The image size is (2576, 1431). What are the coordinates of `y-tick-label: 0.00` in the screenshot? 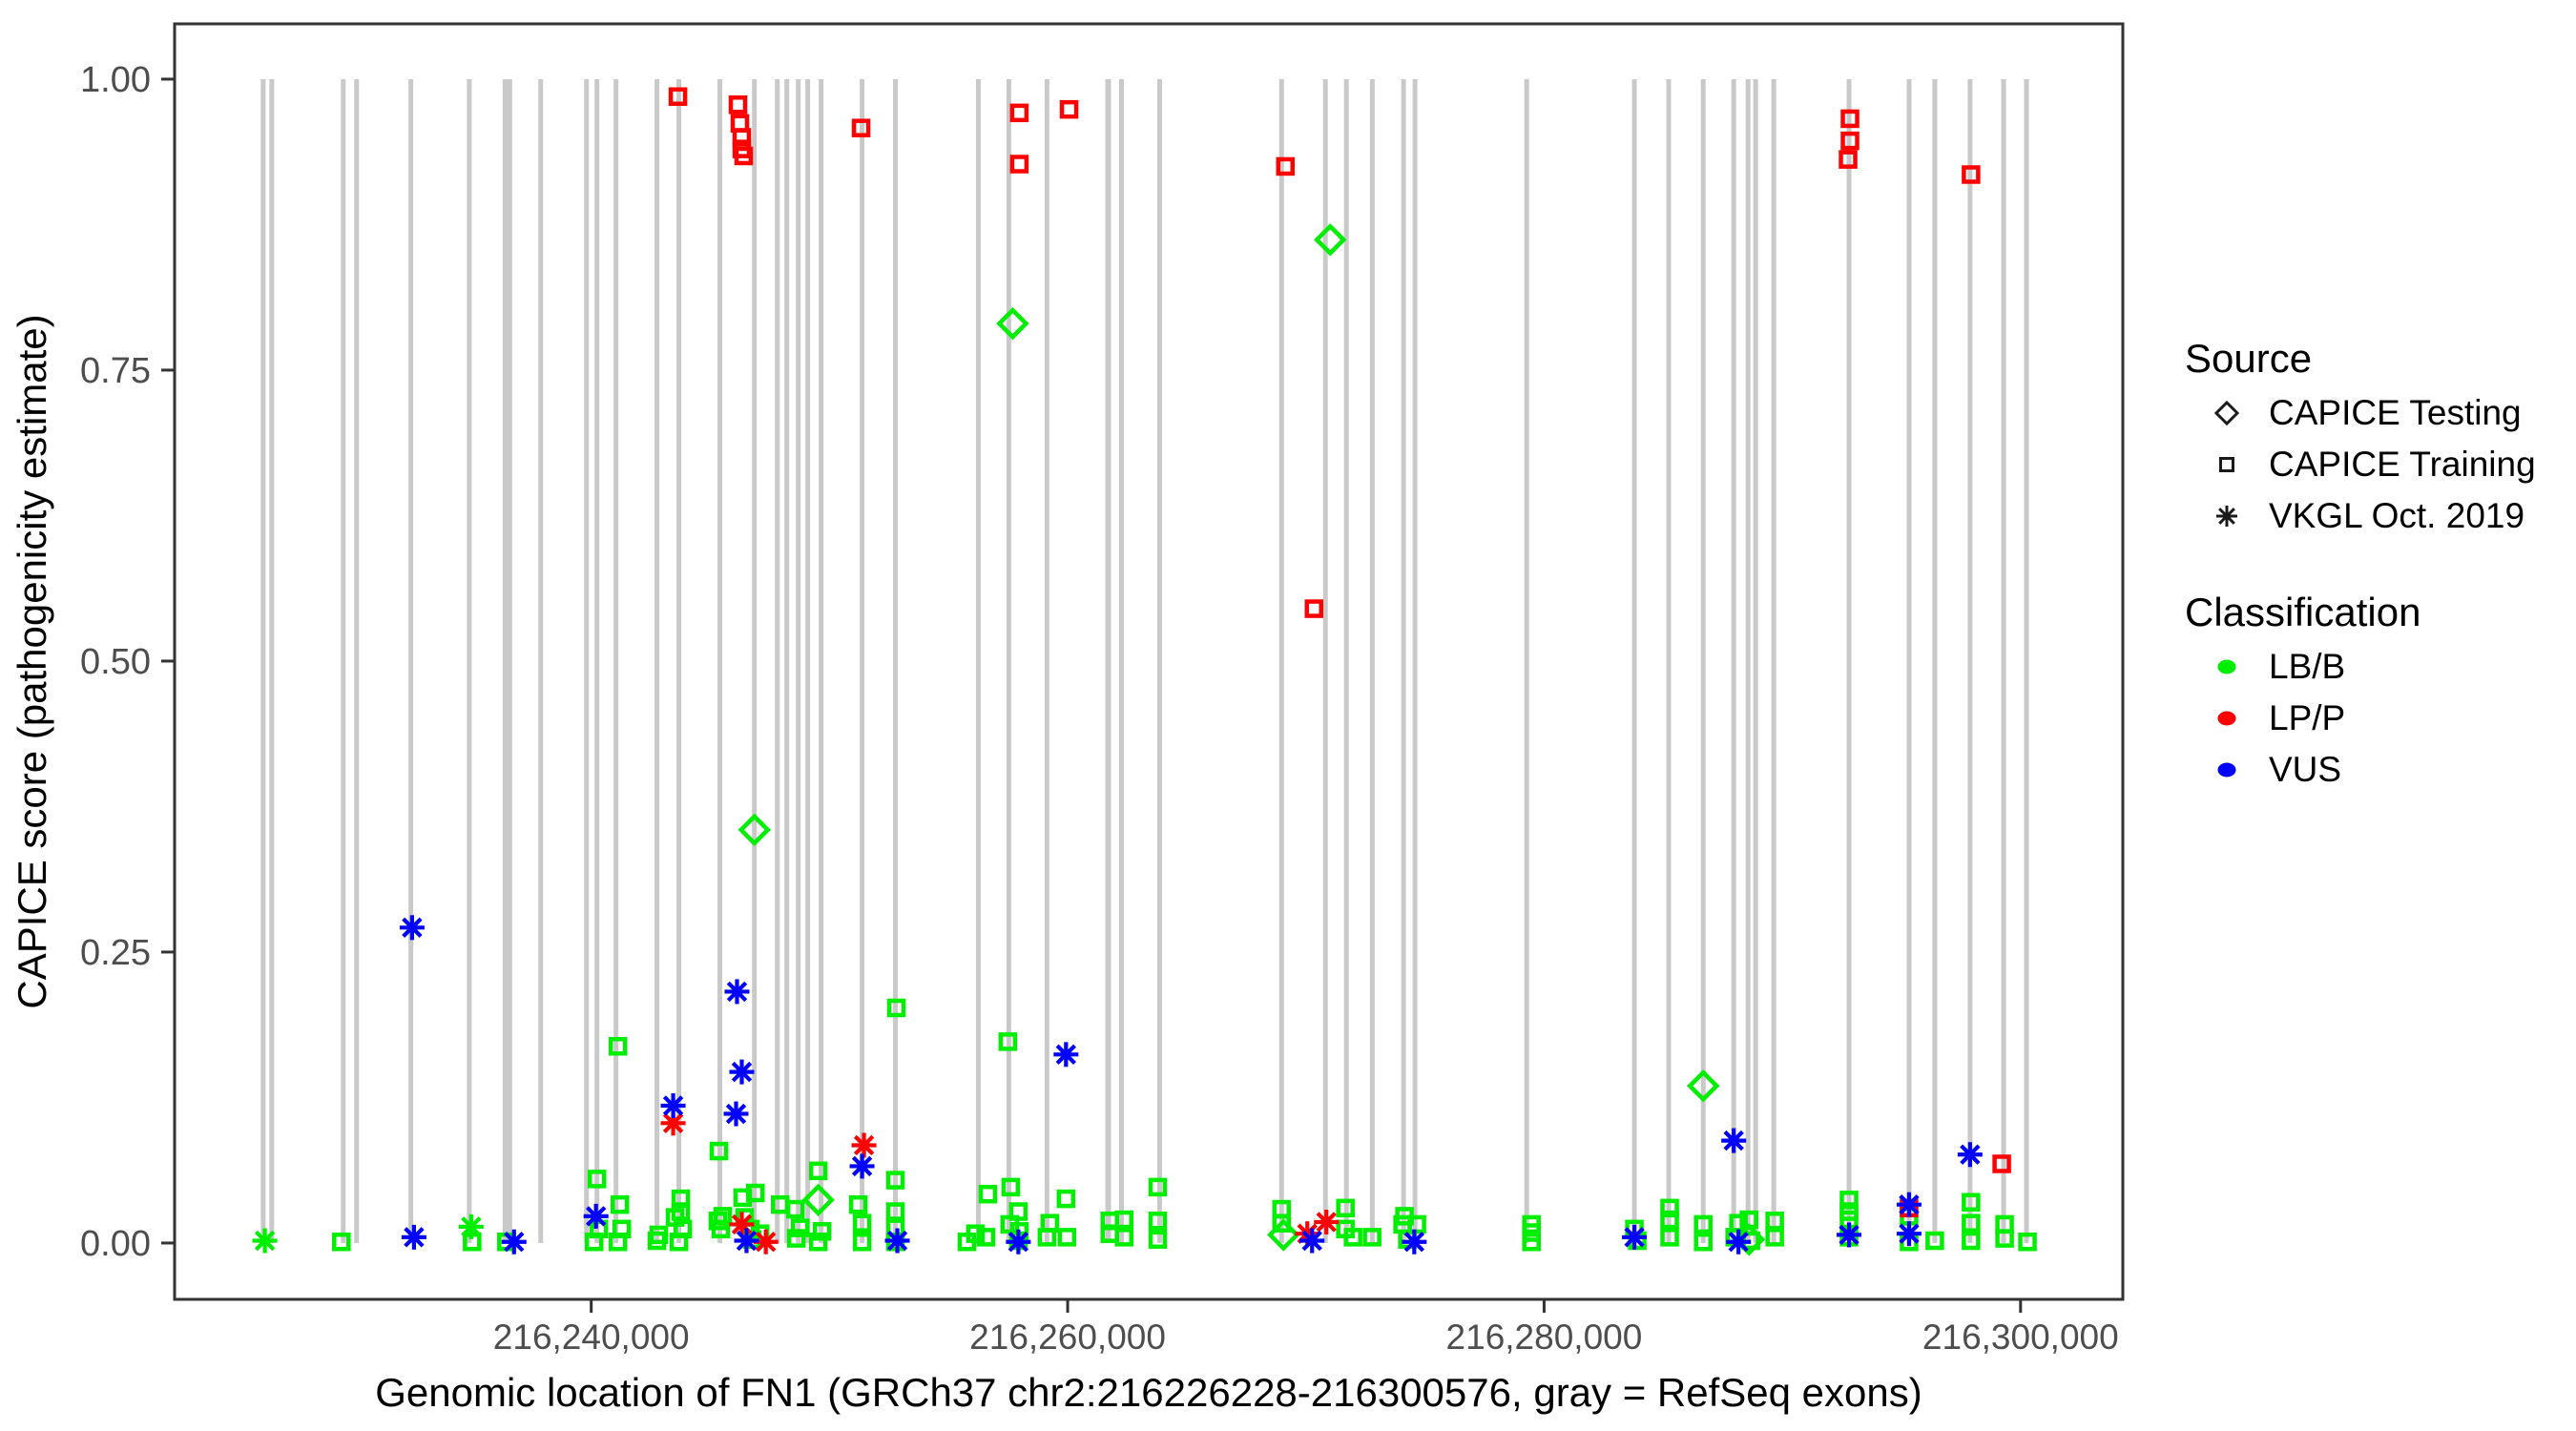 It's located at (115, 1244).